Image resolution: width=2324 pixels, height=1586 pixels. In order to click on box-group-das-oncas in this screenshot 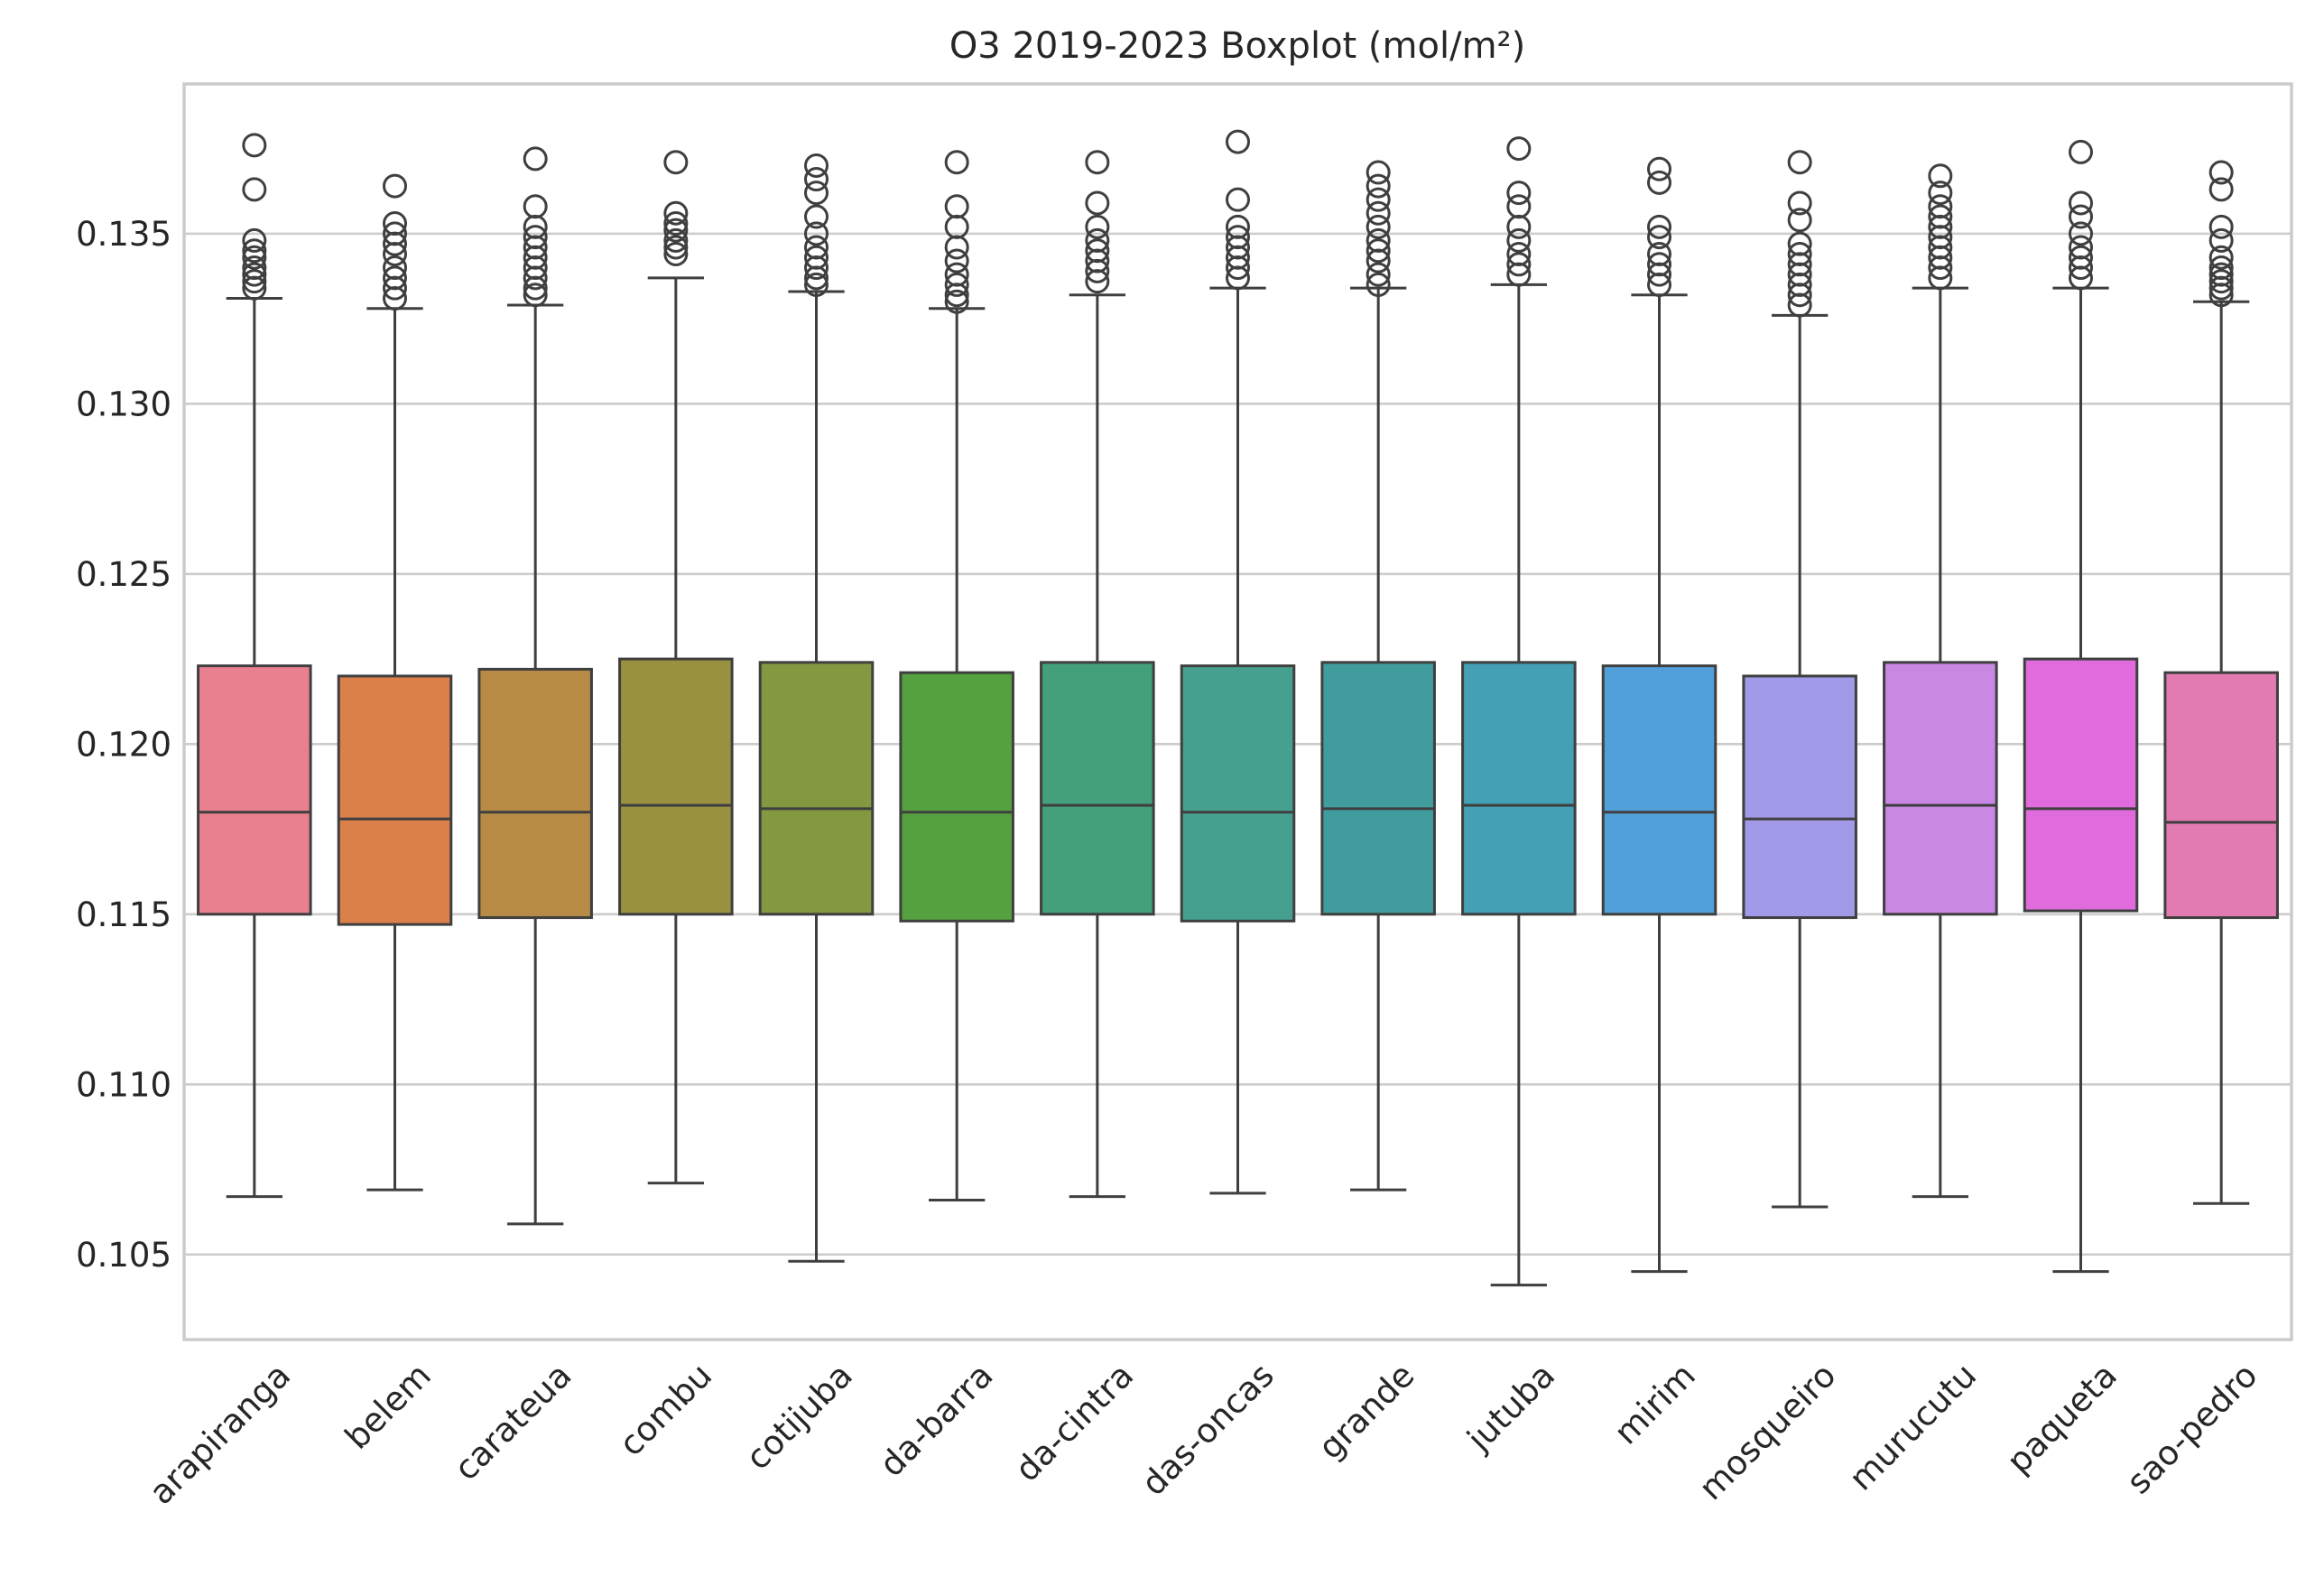, I will do `click(1238, 662)`.